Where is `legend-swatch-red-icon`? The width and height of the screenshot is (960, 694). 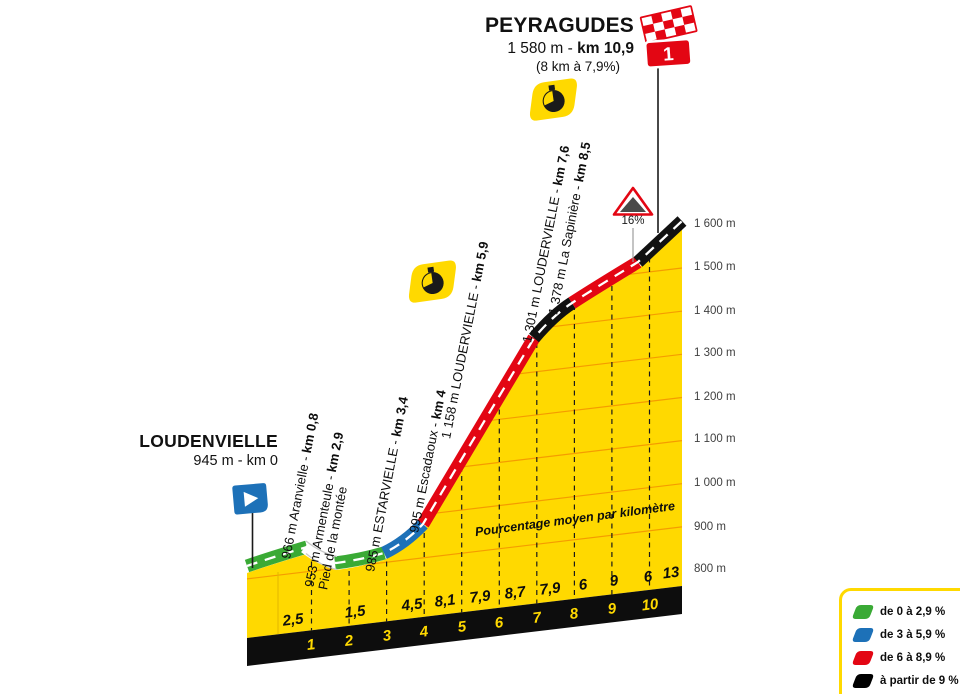
legend-swatch-red-icon is located at coordinates (863, 657).